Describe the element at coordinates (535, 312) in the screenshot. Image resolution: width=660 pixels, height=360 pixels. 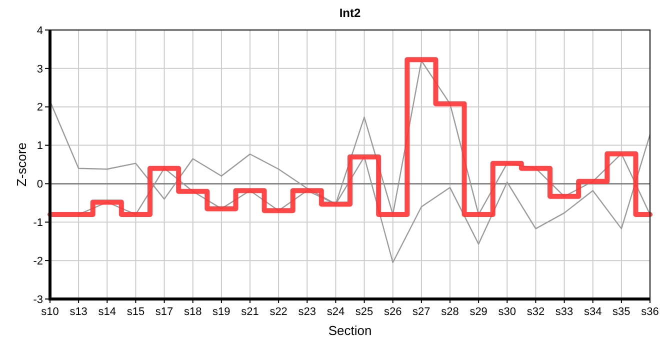
I see `x-tick-label: s32` at that location.